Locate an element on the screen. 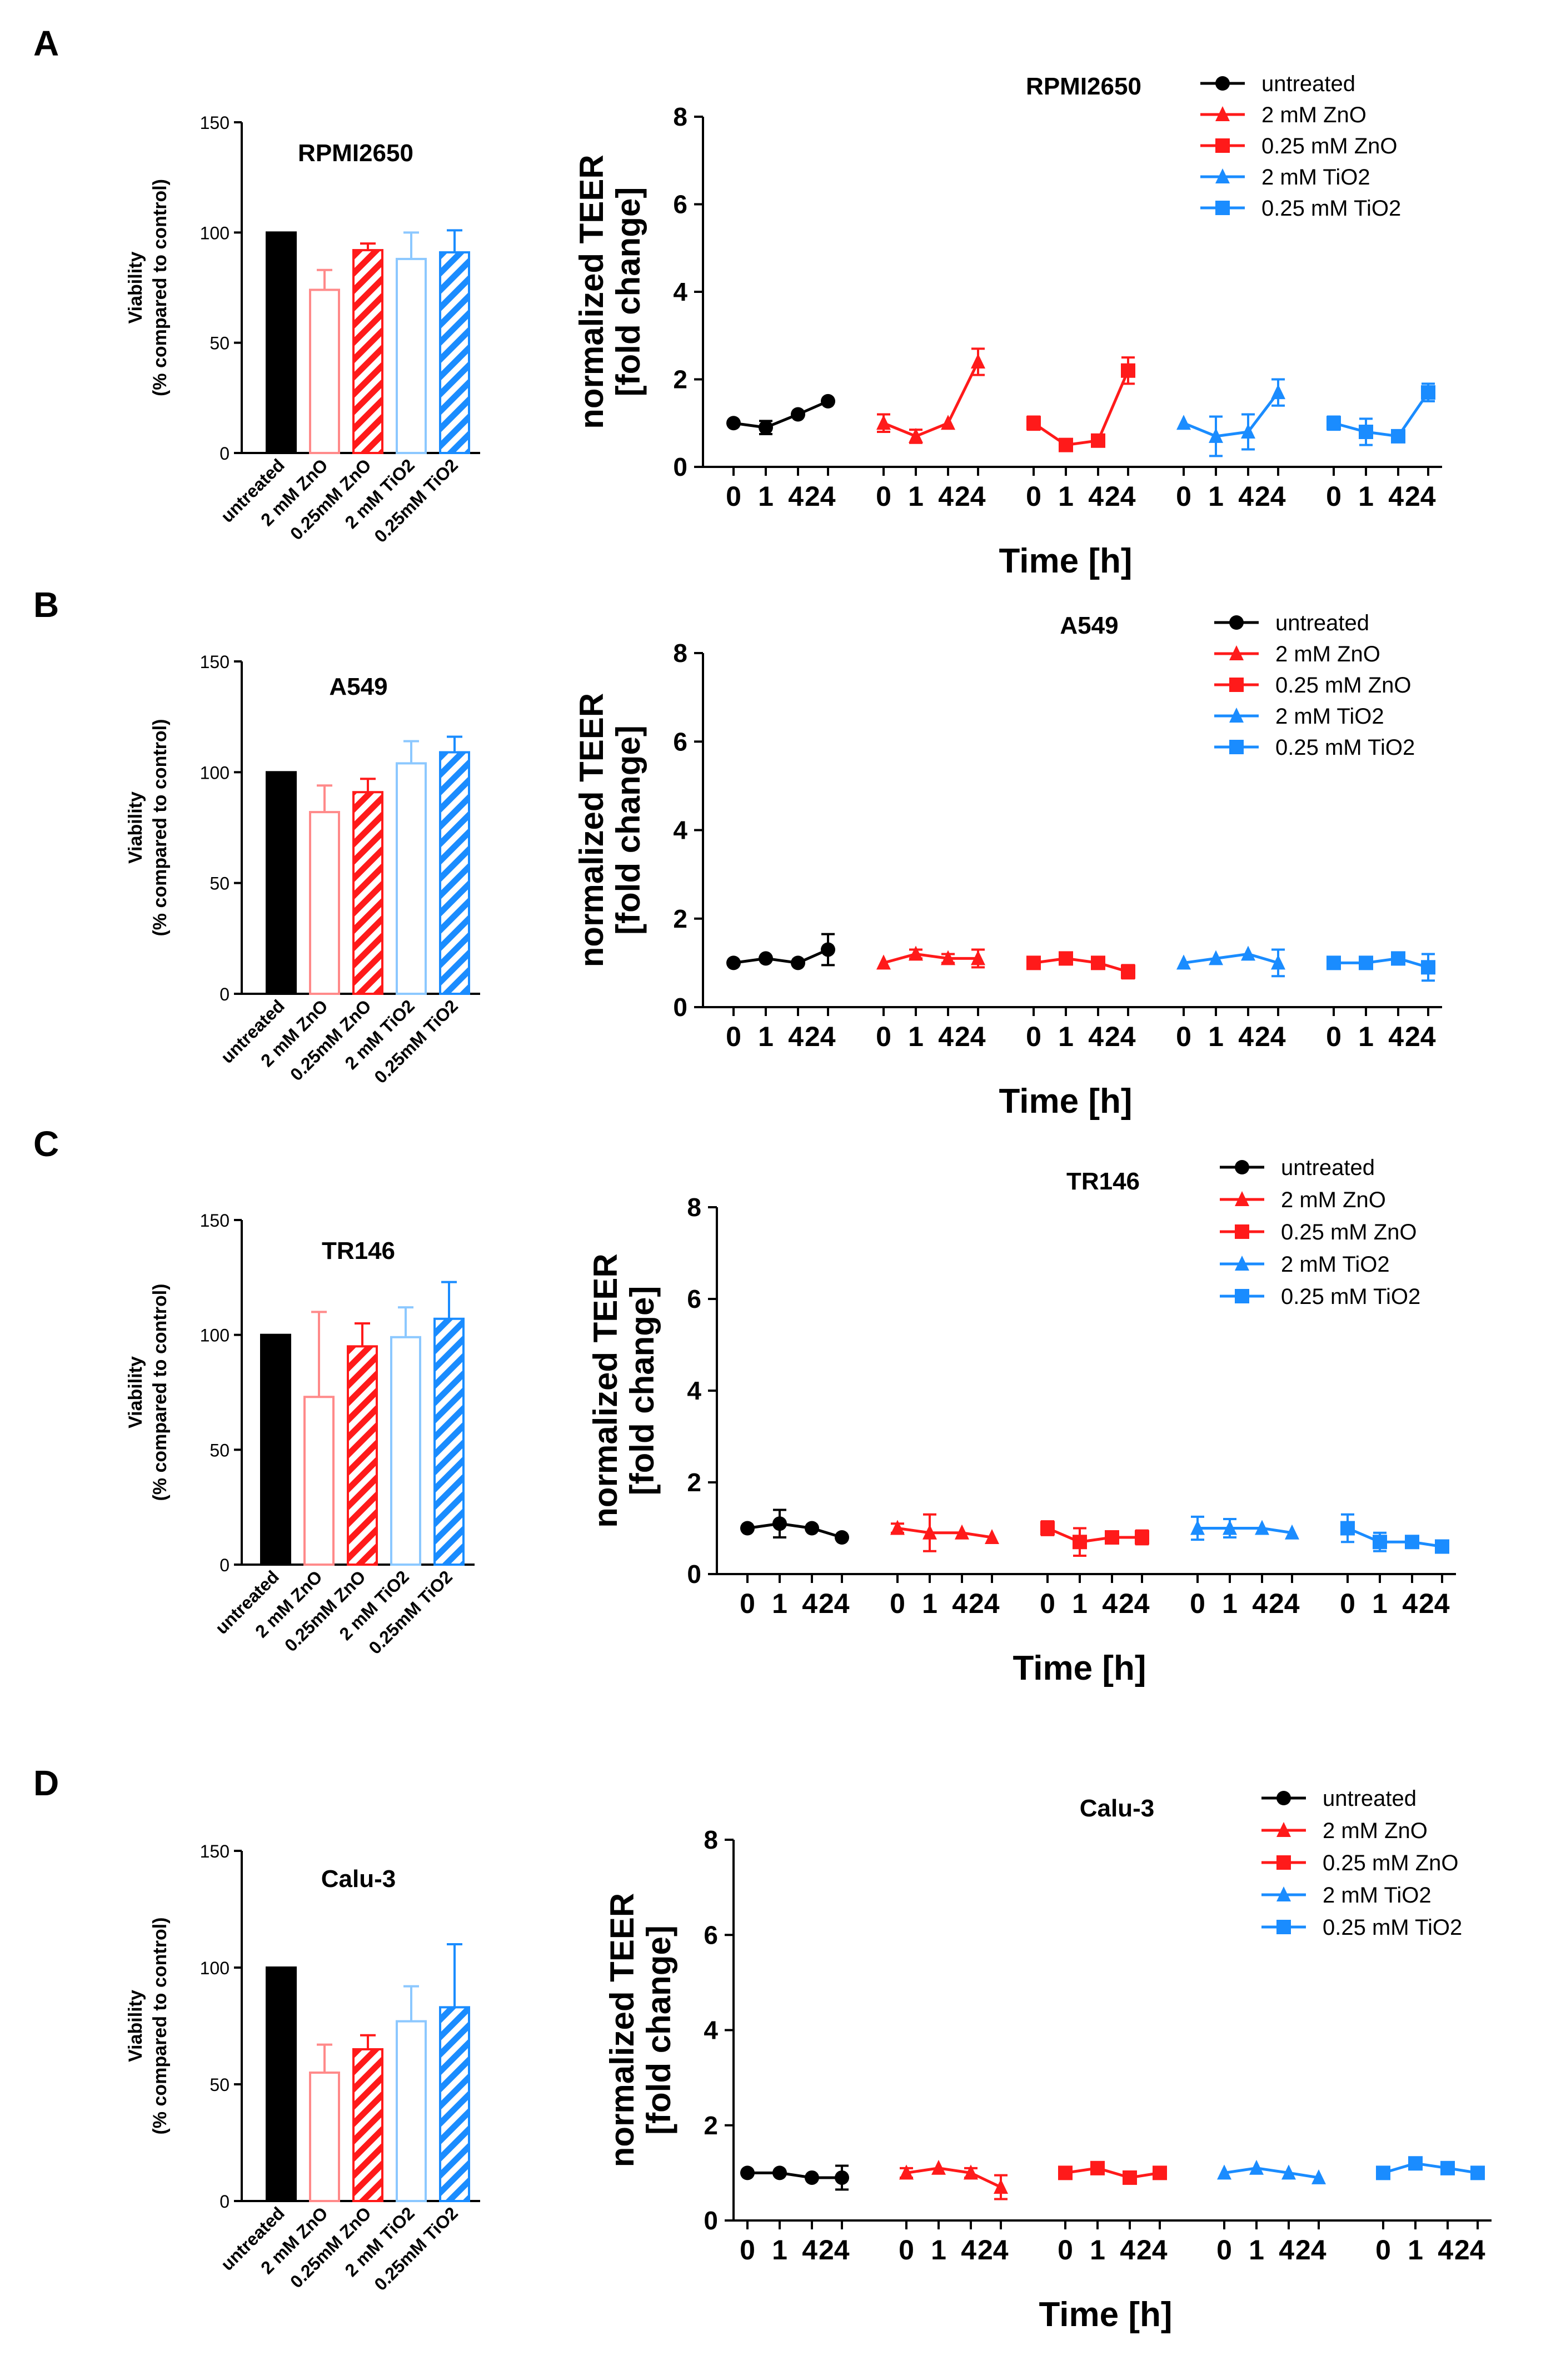 This screenshot has width=1546, height=2380. teer-y-label: normalized TEER is located at coordinates (606, 1390).